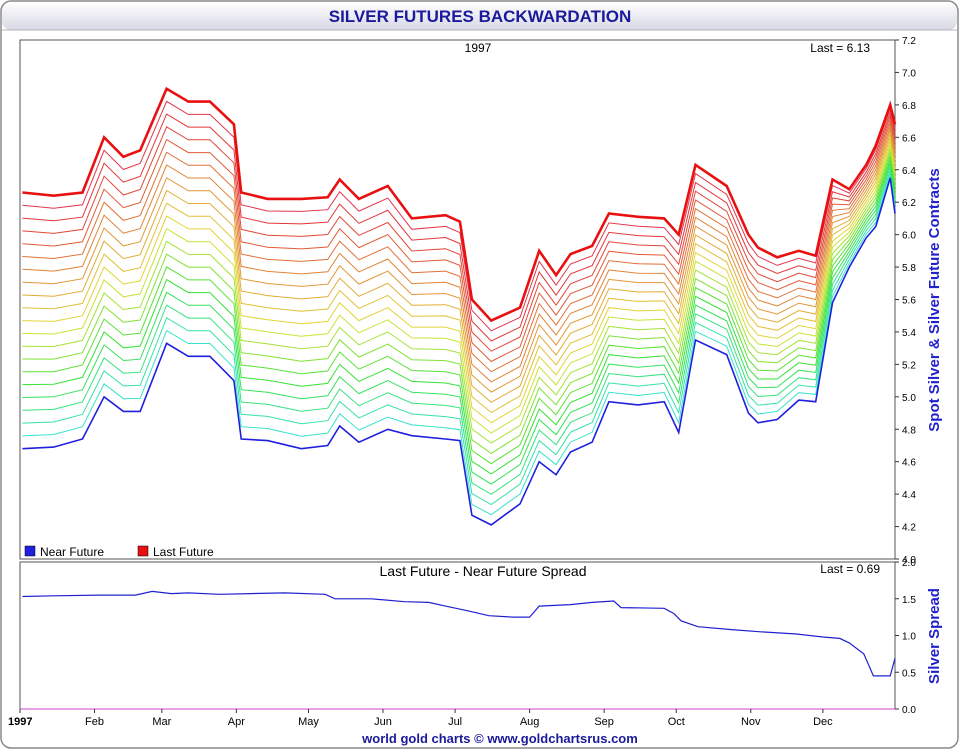 This screenshot has height=755, width=960. I want to click on x-ticks: 1997 Feb Mar Apr May Jun Jul Aug Sep Oct Nov Dec, so click(420, 718).